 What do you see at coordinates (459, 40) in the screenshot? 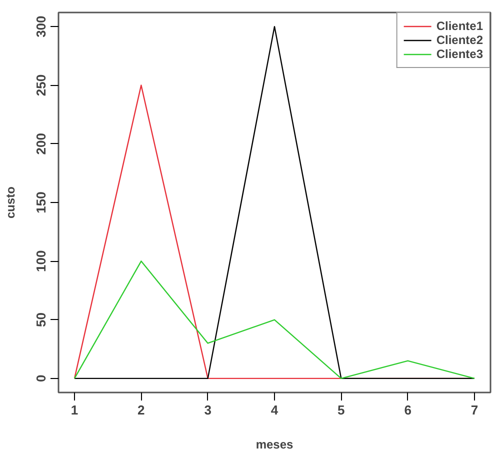
I see `legend-label: Cliente2` at bounding box center [459, 40].